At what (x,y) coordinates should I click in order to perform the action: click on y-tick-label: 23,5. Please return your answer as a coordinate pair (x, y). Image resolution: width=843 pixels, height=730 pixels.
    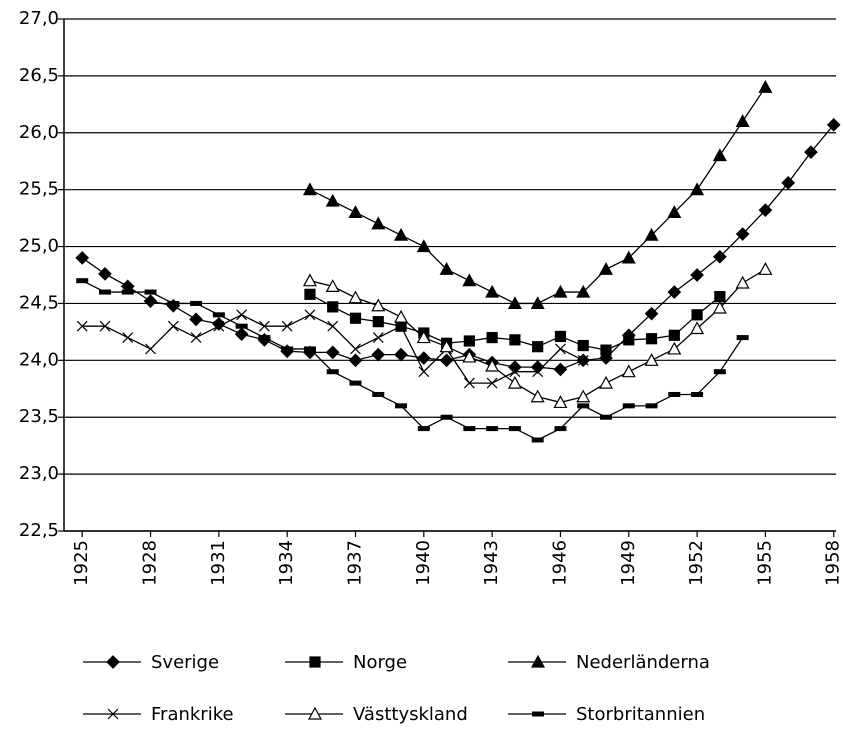
    Looking at the image, I should click on (39, 416).